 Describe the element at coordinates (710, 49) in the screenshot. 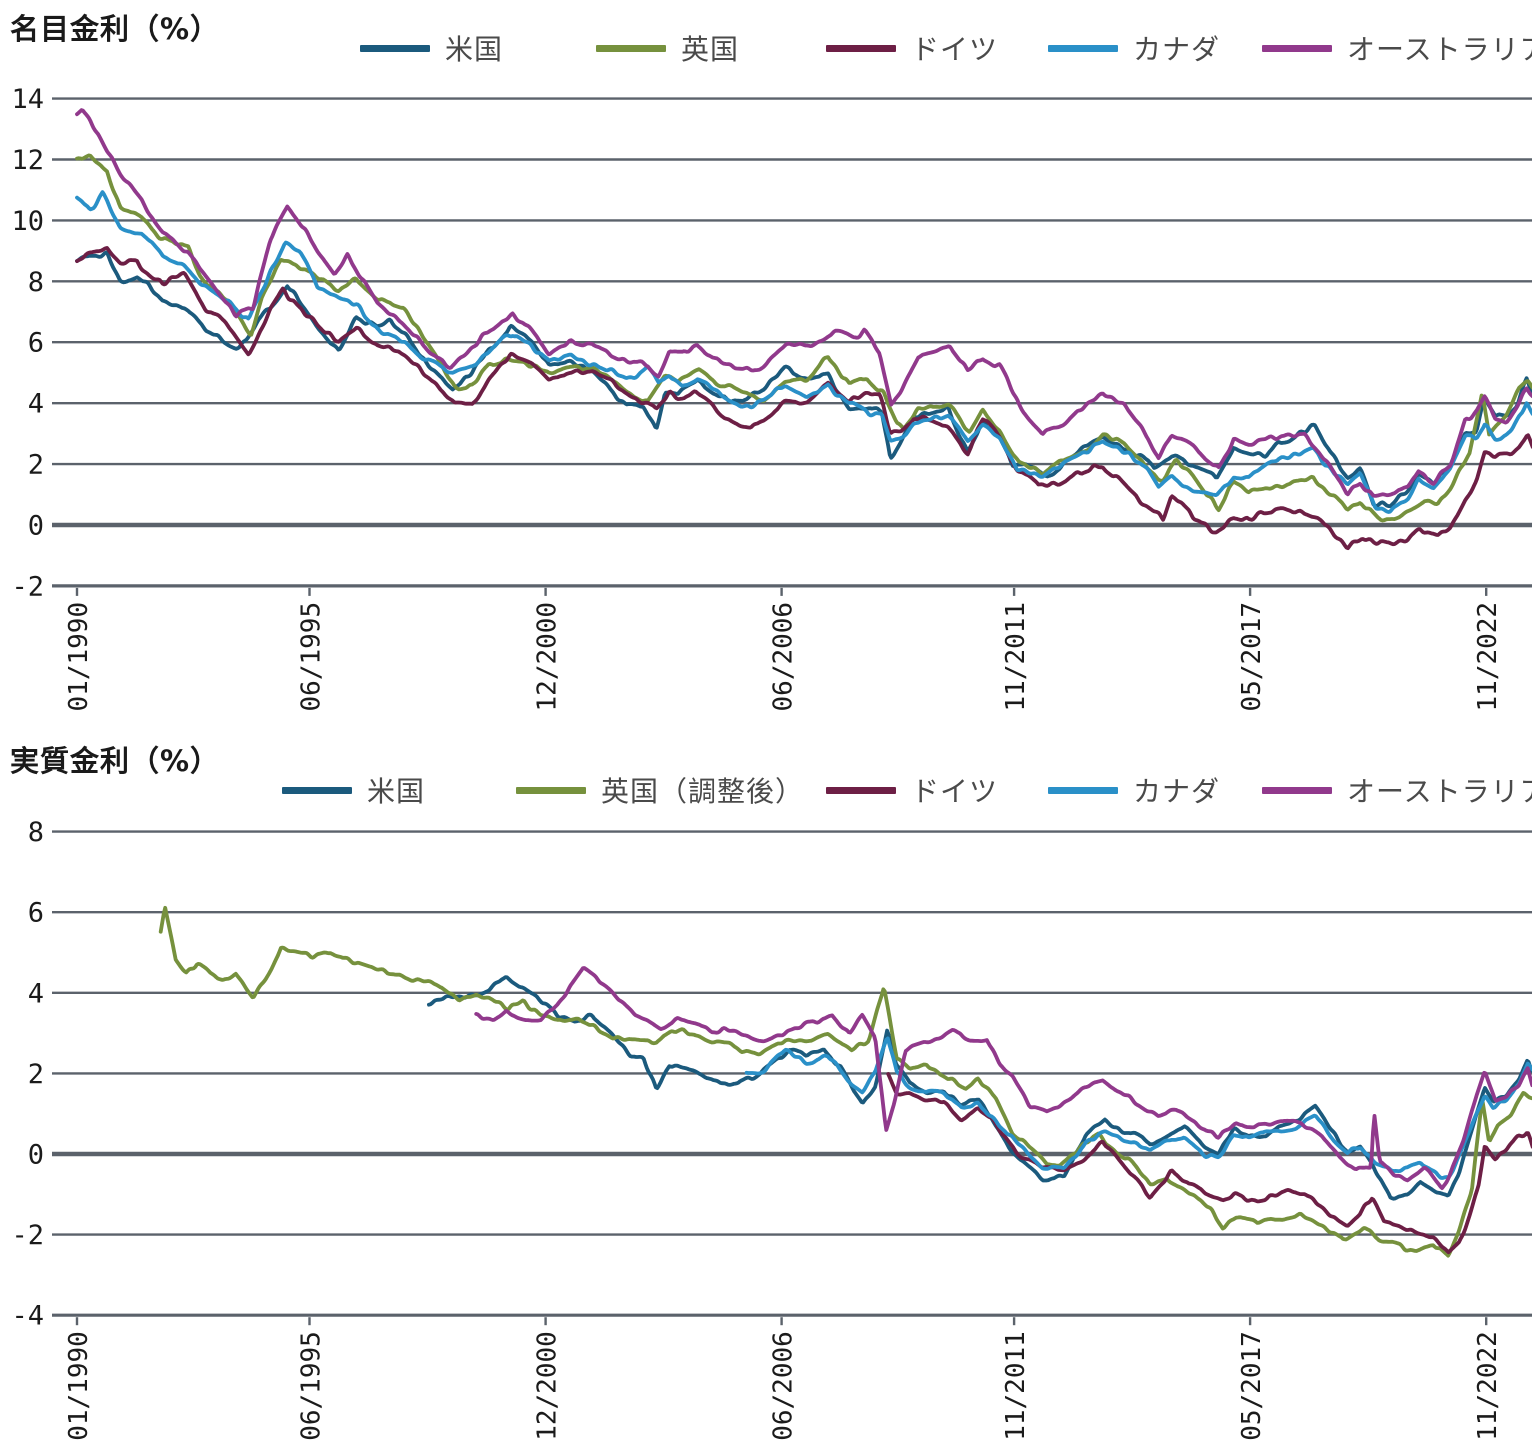

I see `legend-label-uk: 英国` at that location.